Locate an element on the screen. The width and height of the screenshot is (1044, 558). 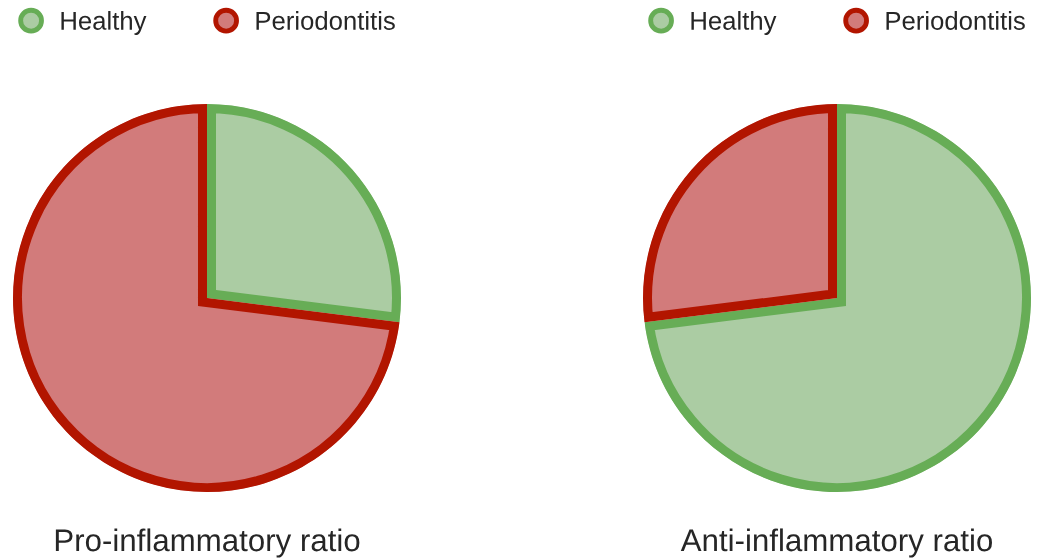
text: Pro-inflammatory ratio is located at coordinates (207, 543).